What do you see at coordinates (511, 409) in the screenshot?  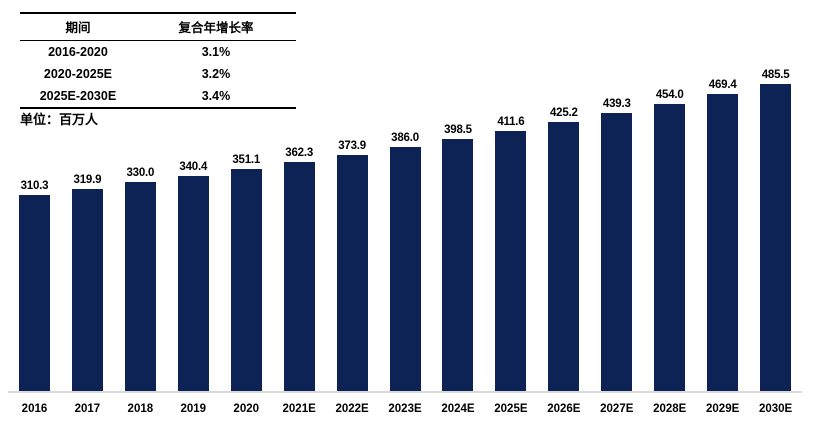 I see `x-axis-label: 2025E` at bounding box center [511, 409].